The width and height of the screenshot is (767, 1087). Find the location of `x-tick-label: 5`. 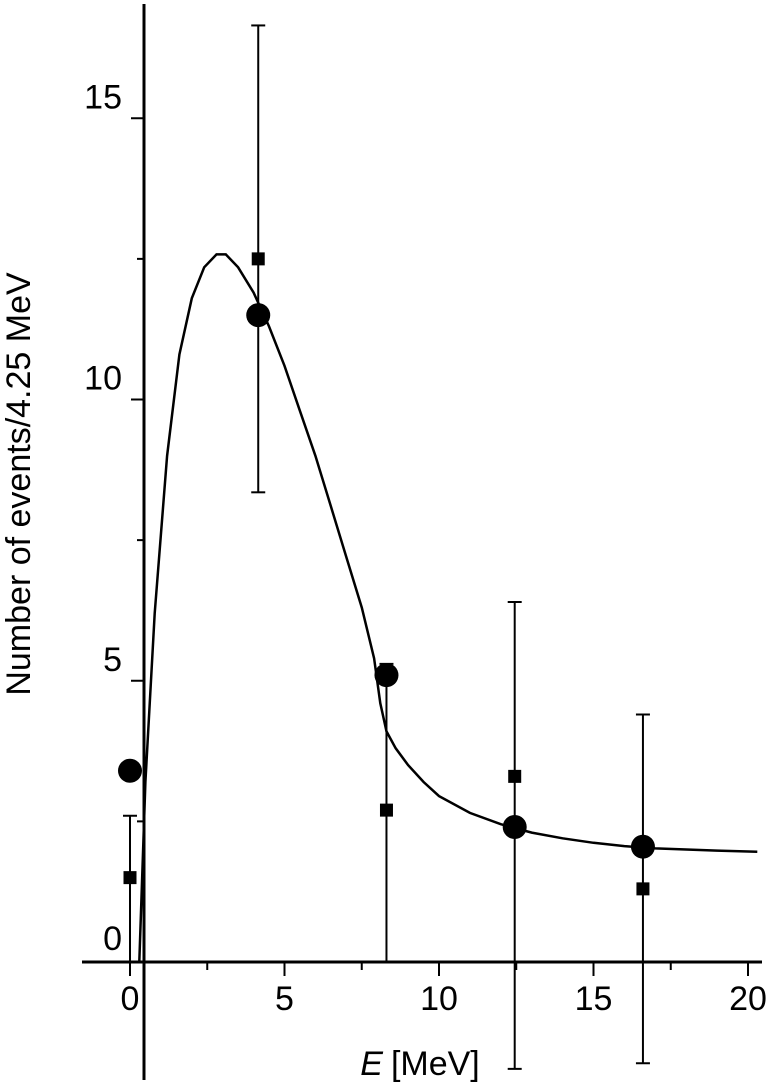

x-tick-label: 5 is located at coordinates (284, 999).